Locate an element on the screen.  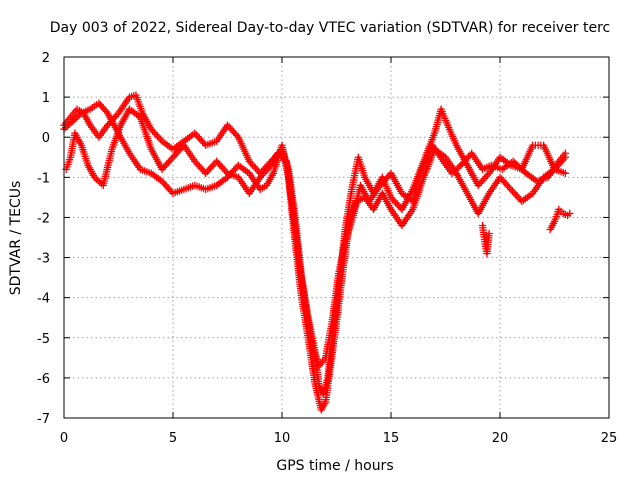
y-tick-label: -2 is located at coordinates (43, 218).